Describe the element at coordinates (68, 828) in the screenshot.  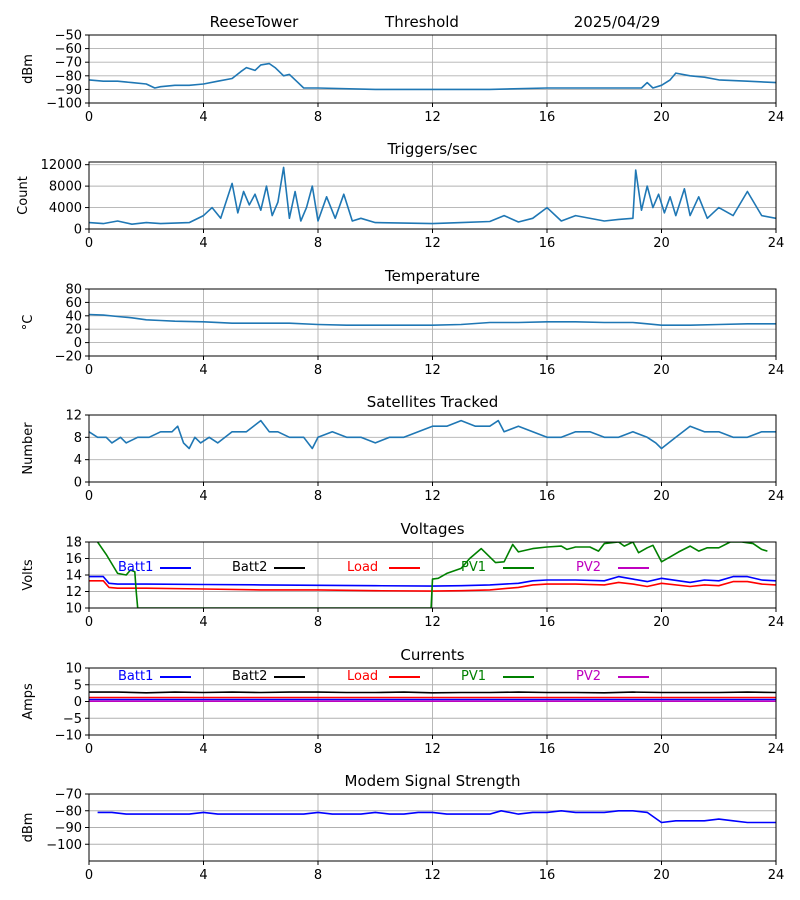
I see `y-tick-label: −90` at that location.